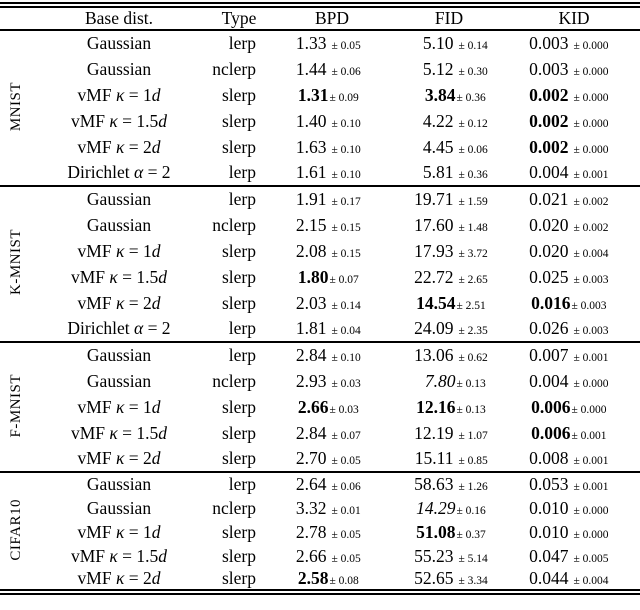  I want to click on fid-cell: 5.10 ± 0.14, so click(449, 43).